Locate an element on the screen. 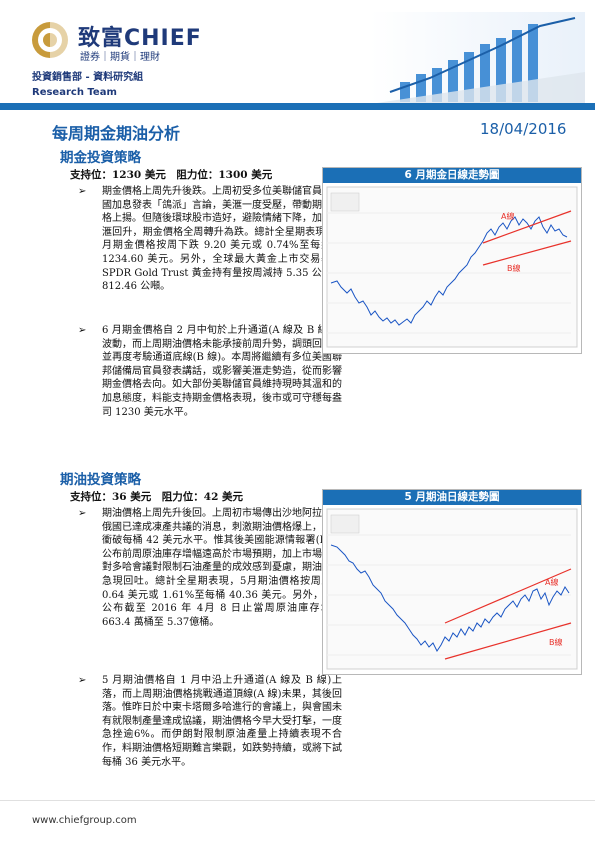 The image size is (595, 842). department-cn: 投資銷售部 - 資料研究組 is located at coordinates (88, 77).